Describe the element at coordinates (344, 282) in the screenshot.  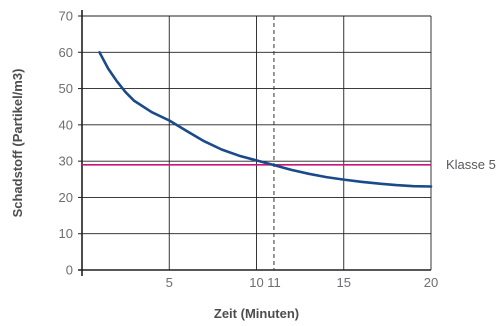
I see `x-tick-label-15: 15` at that location.